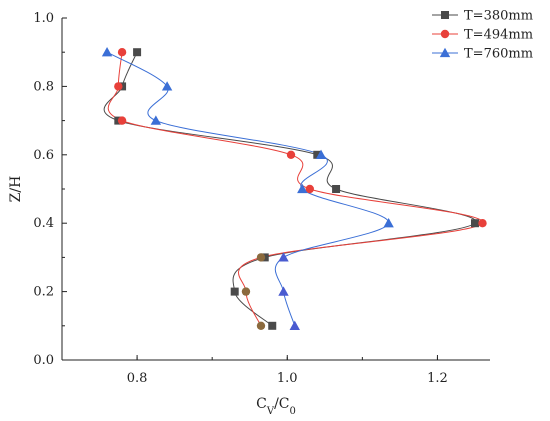 The width and height of the screenshot is (550, 421). What do you see at coordinates (137, 378) in the screenshot?
I see `x-tick-label: 0.8` at bounding box center [137, 378].